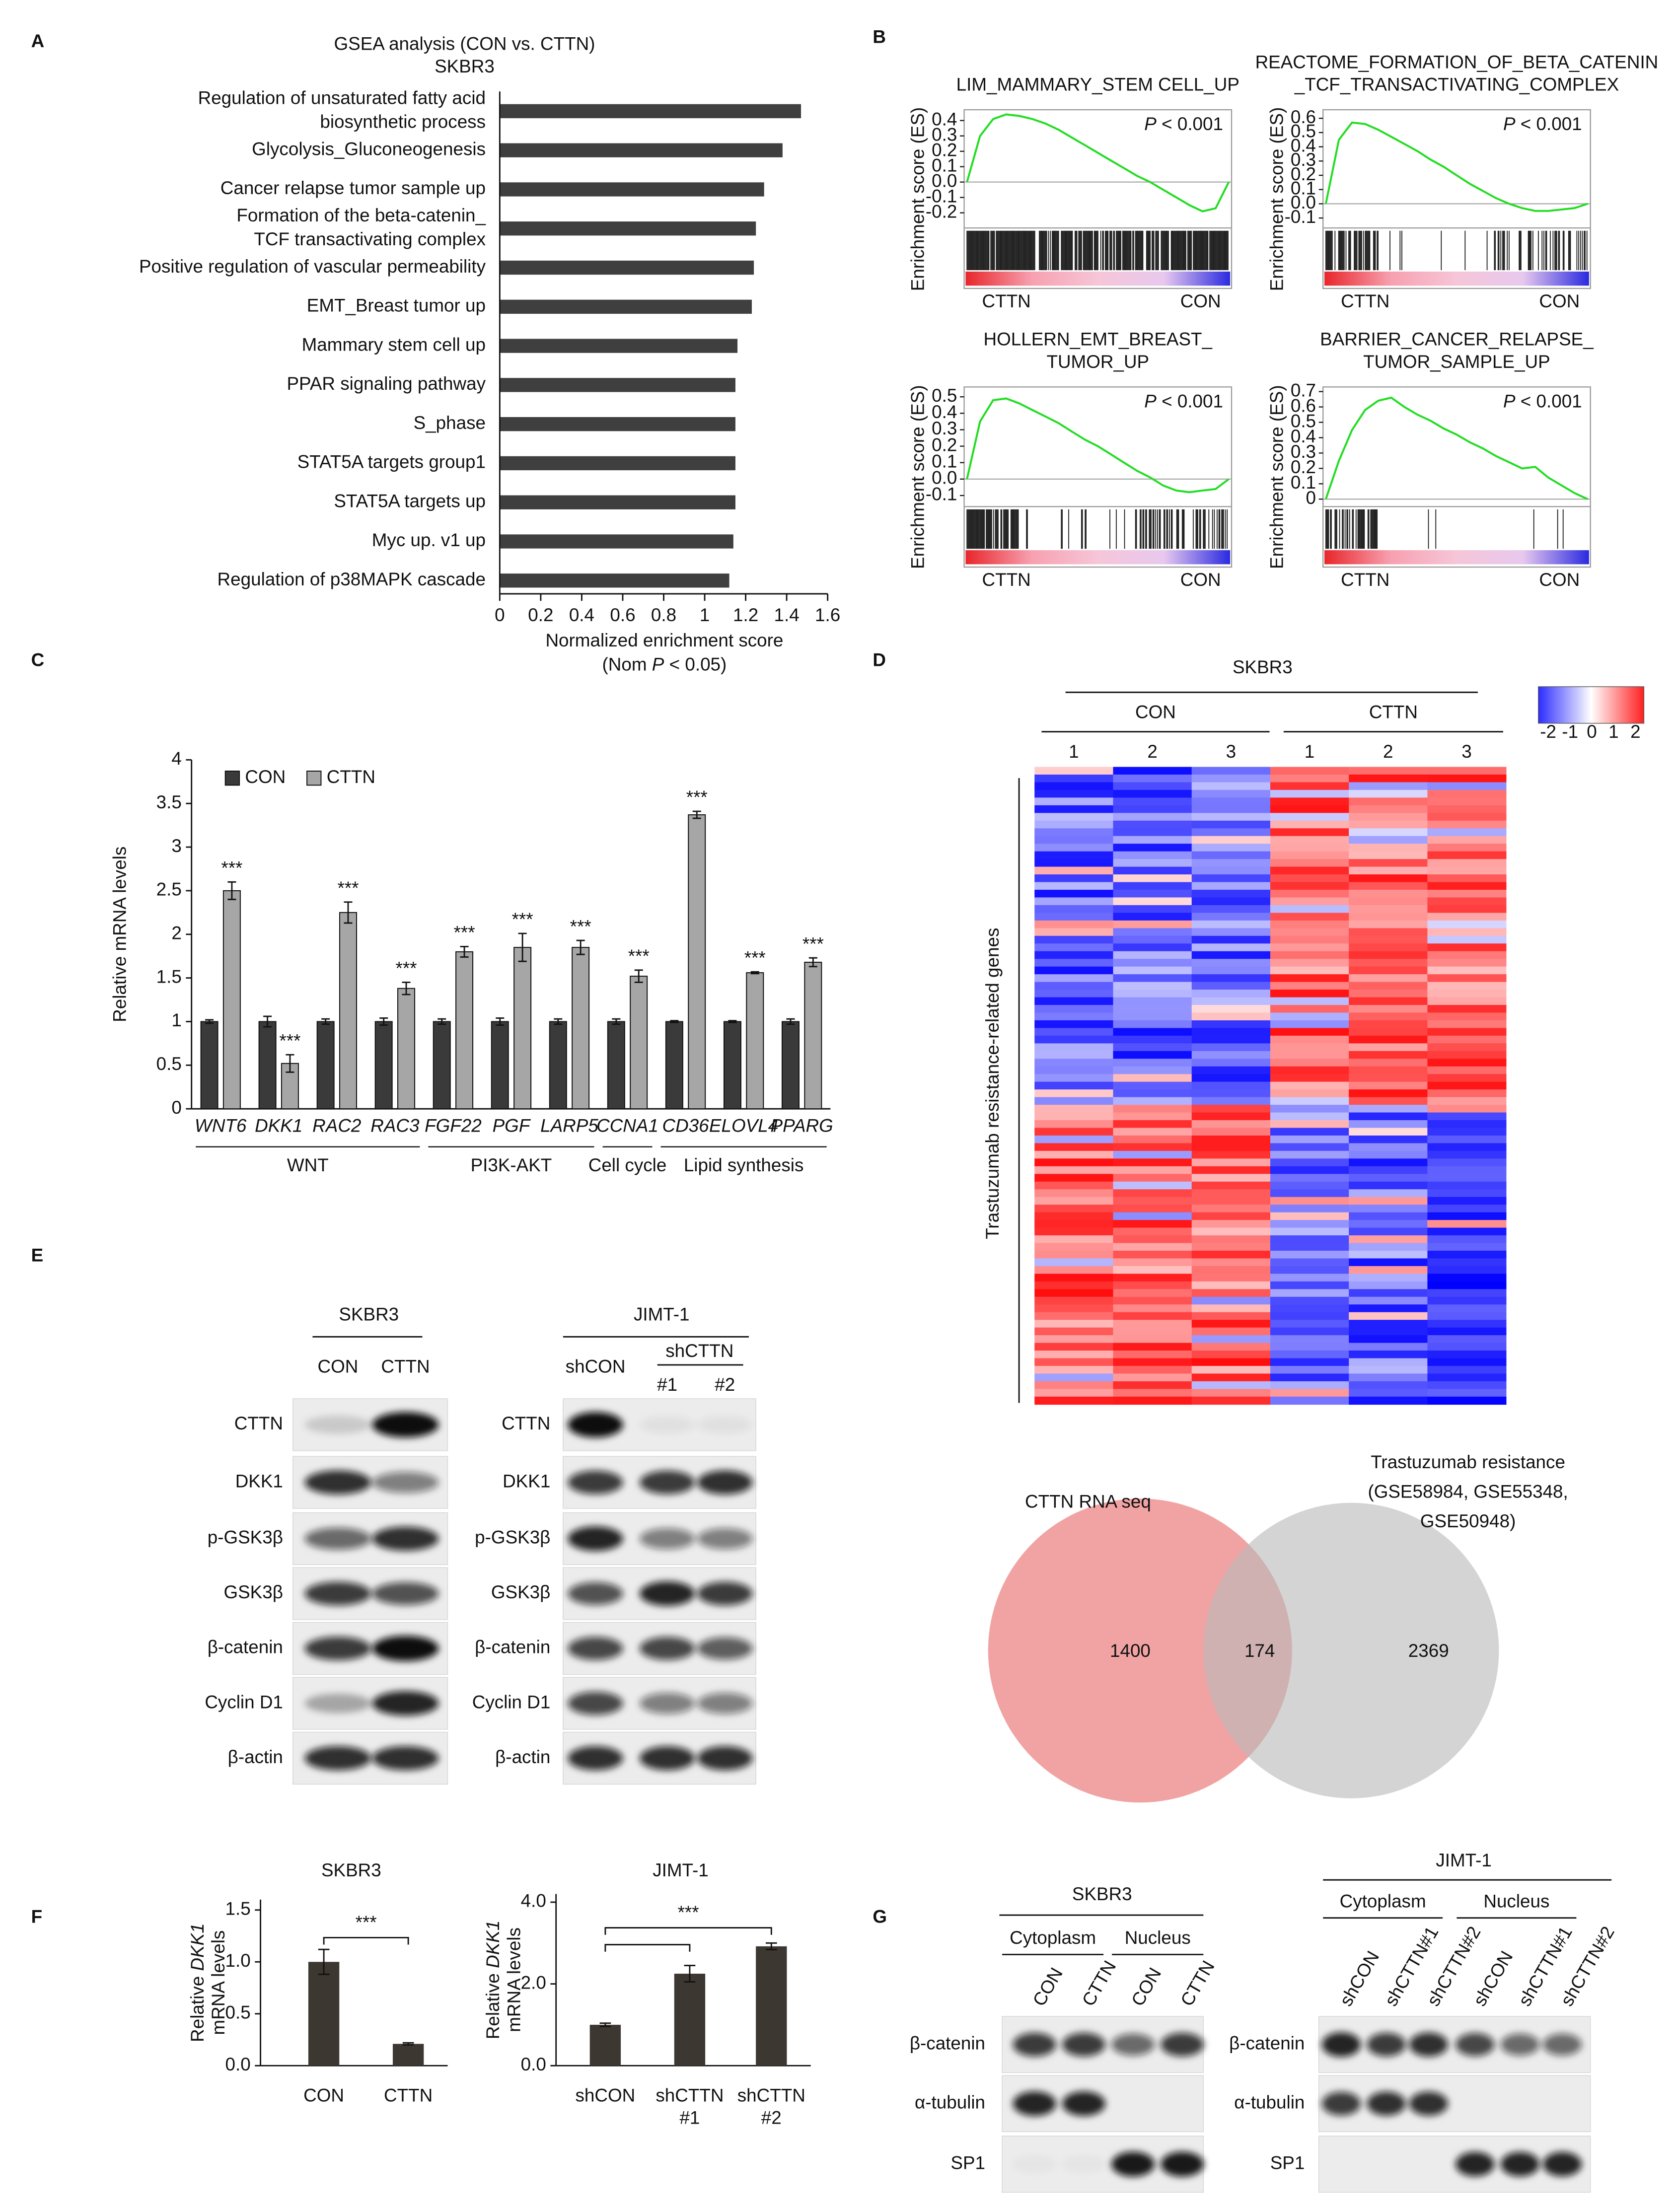 The width and height of the screenshot is (1675, 2212). What do you see at coordinates (232, 778) in the screenshot?
I see `legend-swatch` at bounding box center [232, 778].